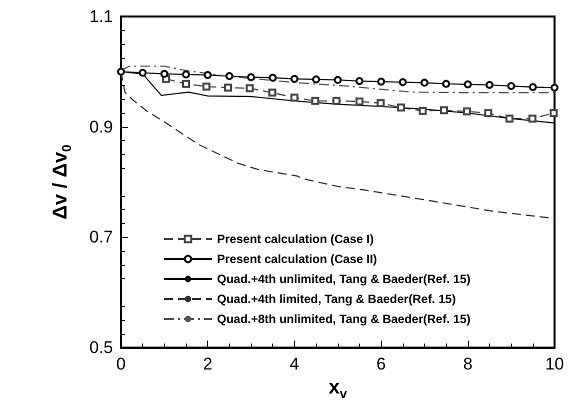  What do you see at coordinates (336, 299) in the screenshot?
I see `legend-label: Quad.+4th limited, Tang & Baeder(Ref. 15)` at bounding box center [336, 299].